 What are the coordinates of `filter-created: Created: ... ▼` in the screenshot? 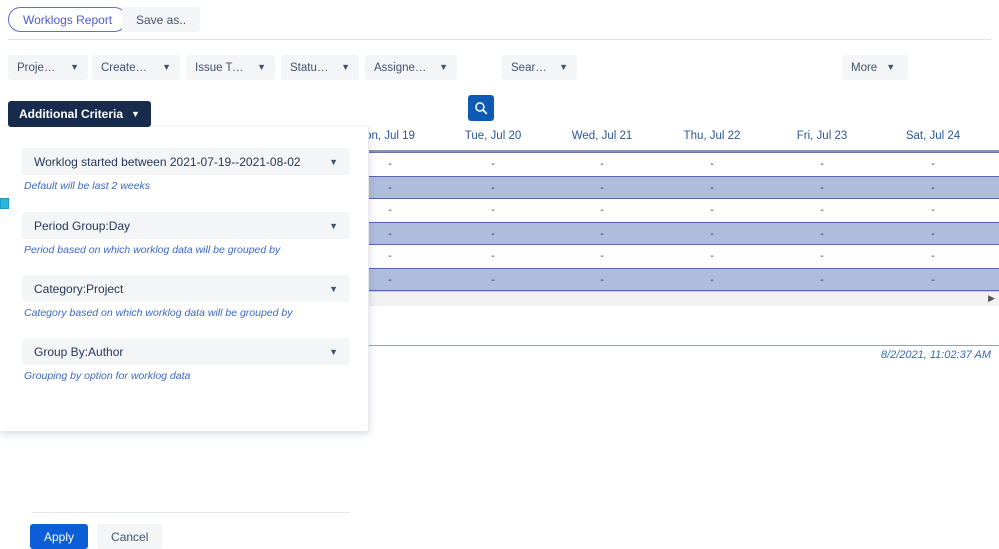 It's located at (136, 67).